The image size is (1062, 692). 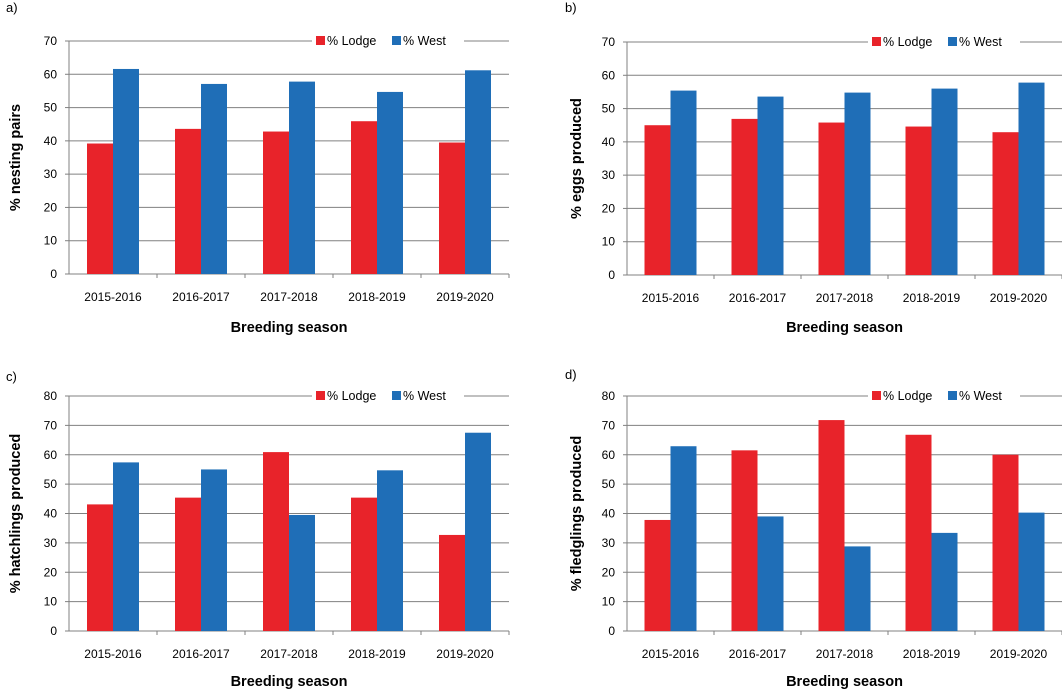 I want to click on y-axis-title: % eggs produced, so click(x=577, y=158).